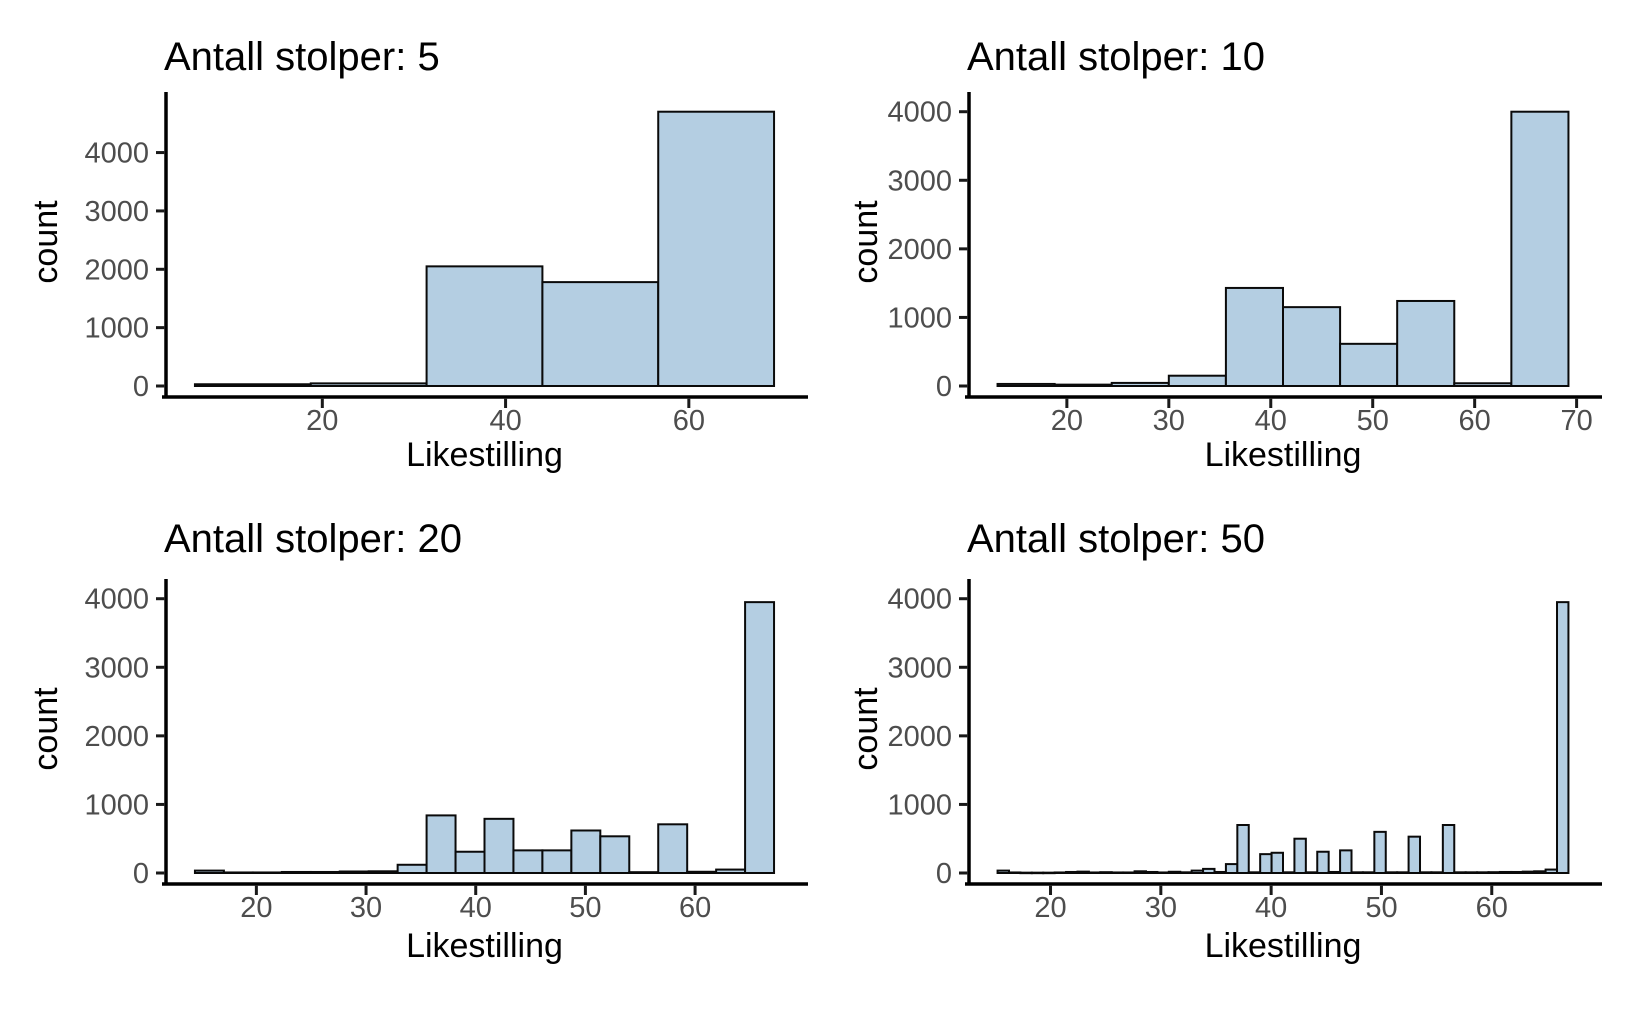  I want to click on y-tick-label: 3000, so click(919, 668).